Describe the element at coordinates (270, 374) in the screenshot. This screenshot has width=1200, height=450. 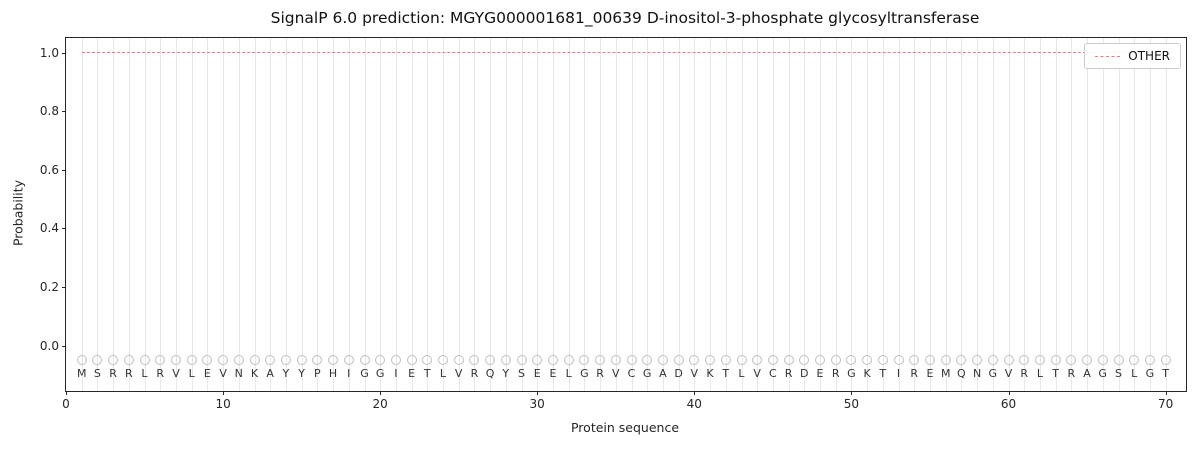
I see `sequence-letter: A` at that location.